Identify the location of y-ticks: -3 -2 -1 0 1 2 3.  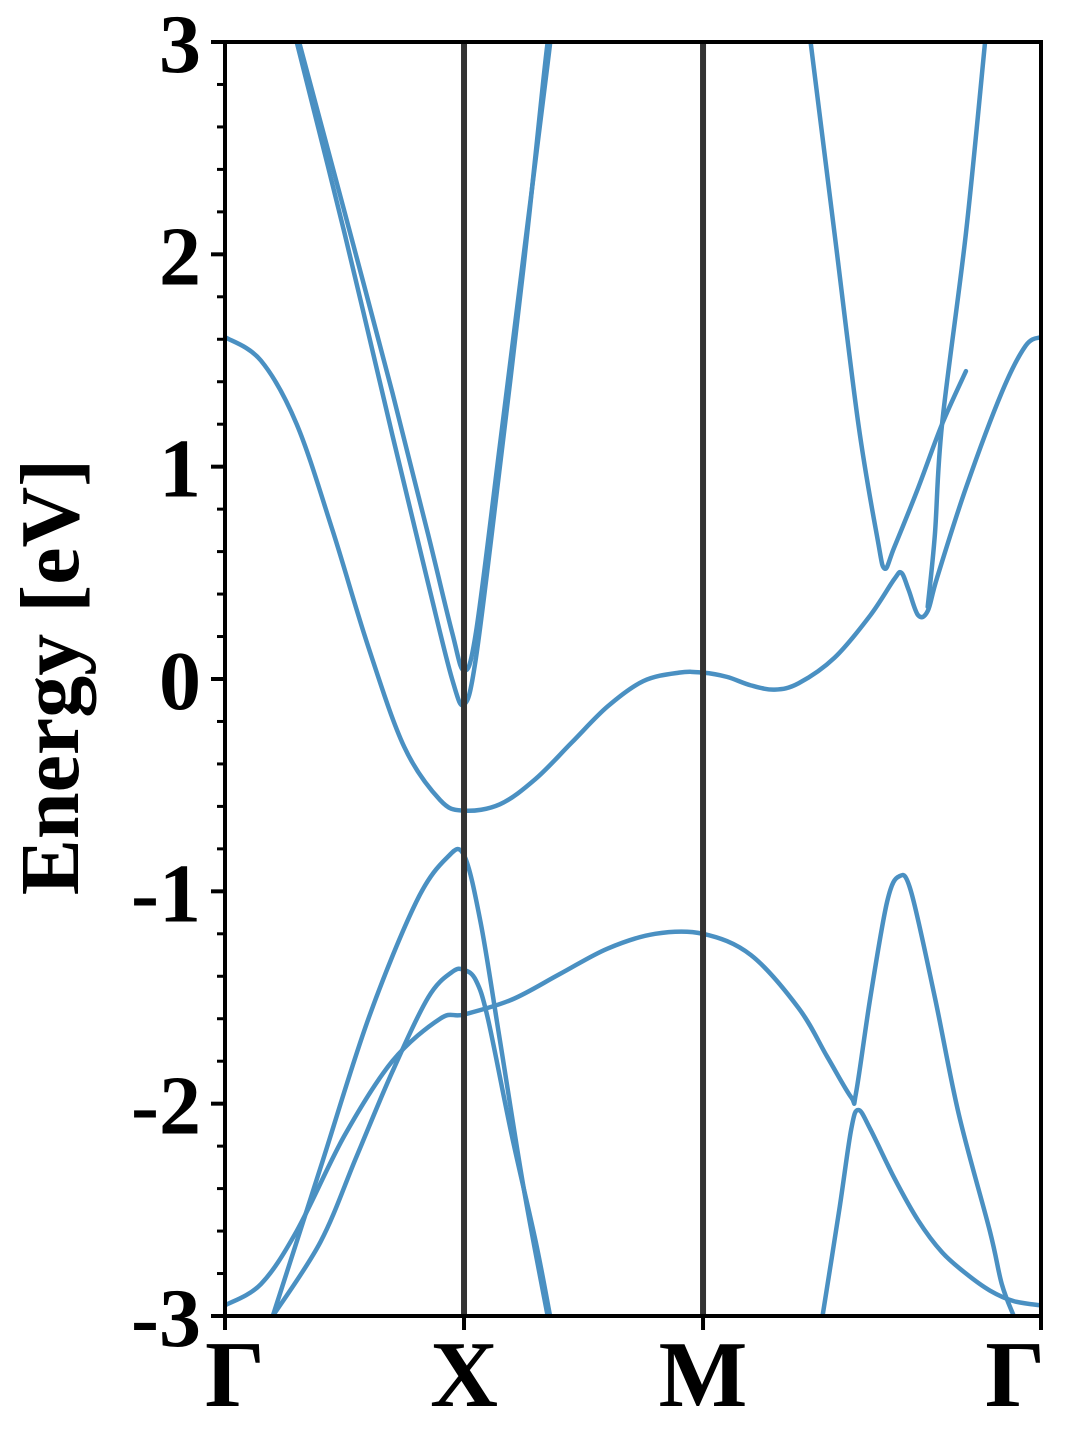
(178, 682).